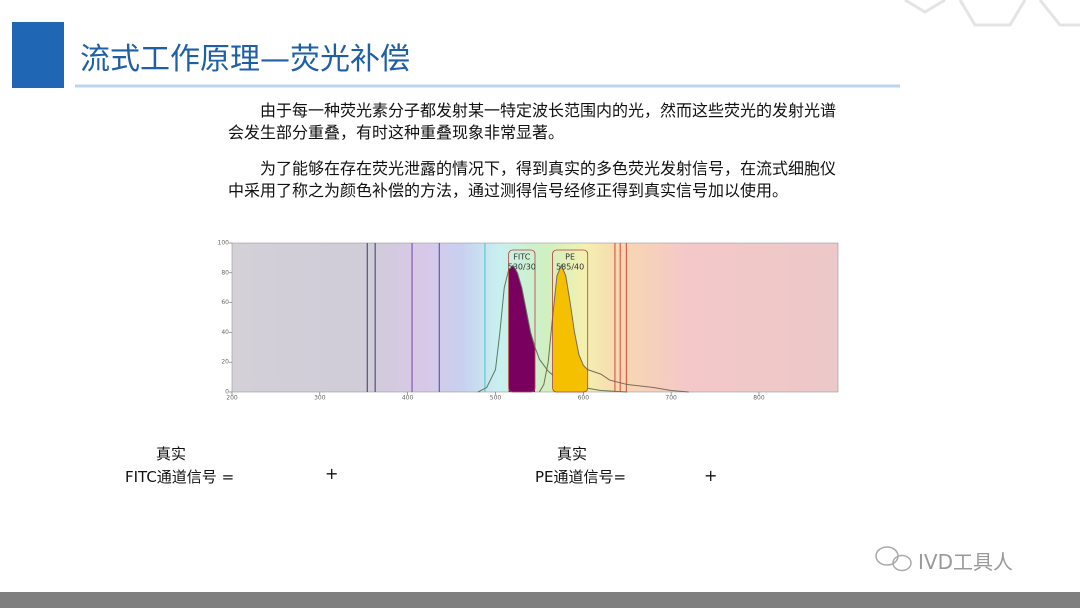  Describe the element at coordinates (320, 398) in the screenshot. I see `x-tick-label: 300` at that location.